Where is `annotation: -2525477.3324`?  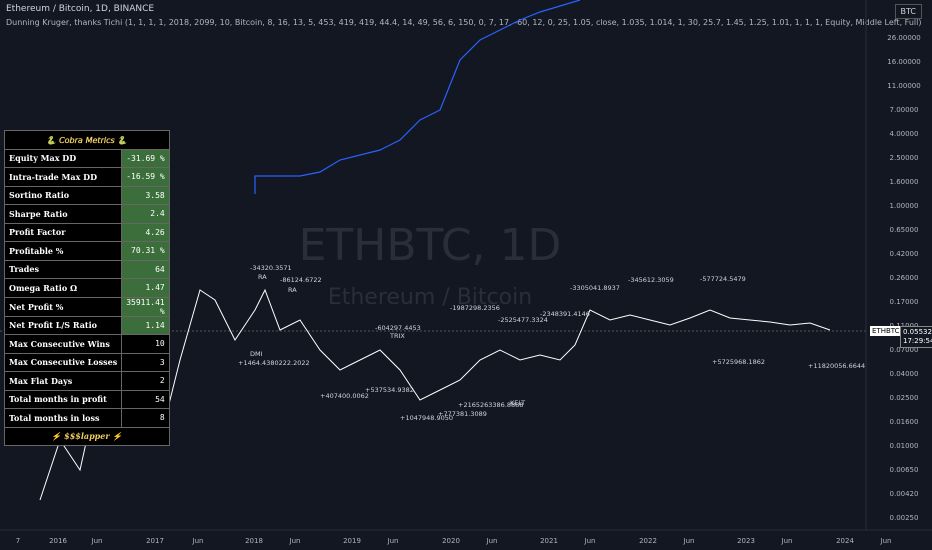
annotation: -2525477.3324 is located at coordinates (523, 320).